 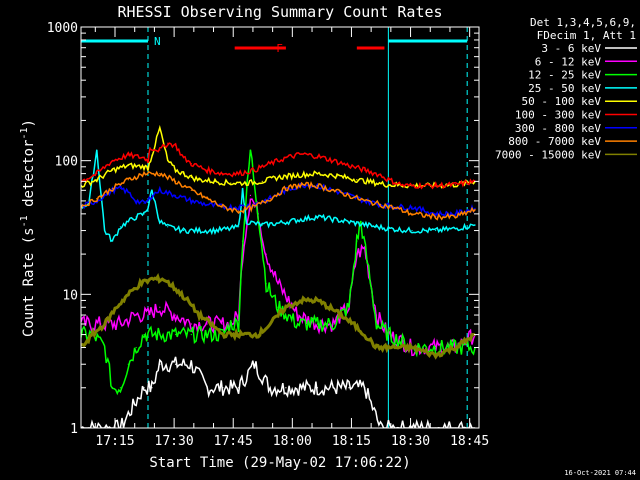 I want to click on legend-label-4: 25 - 50 keV, so click(x=564, y=88).